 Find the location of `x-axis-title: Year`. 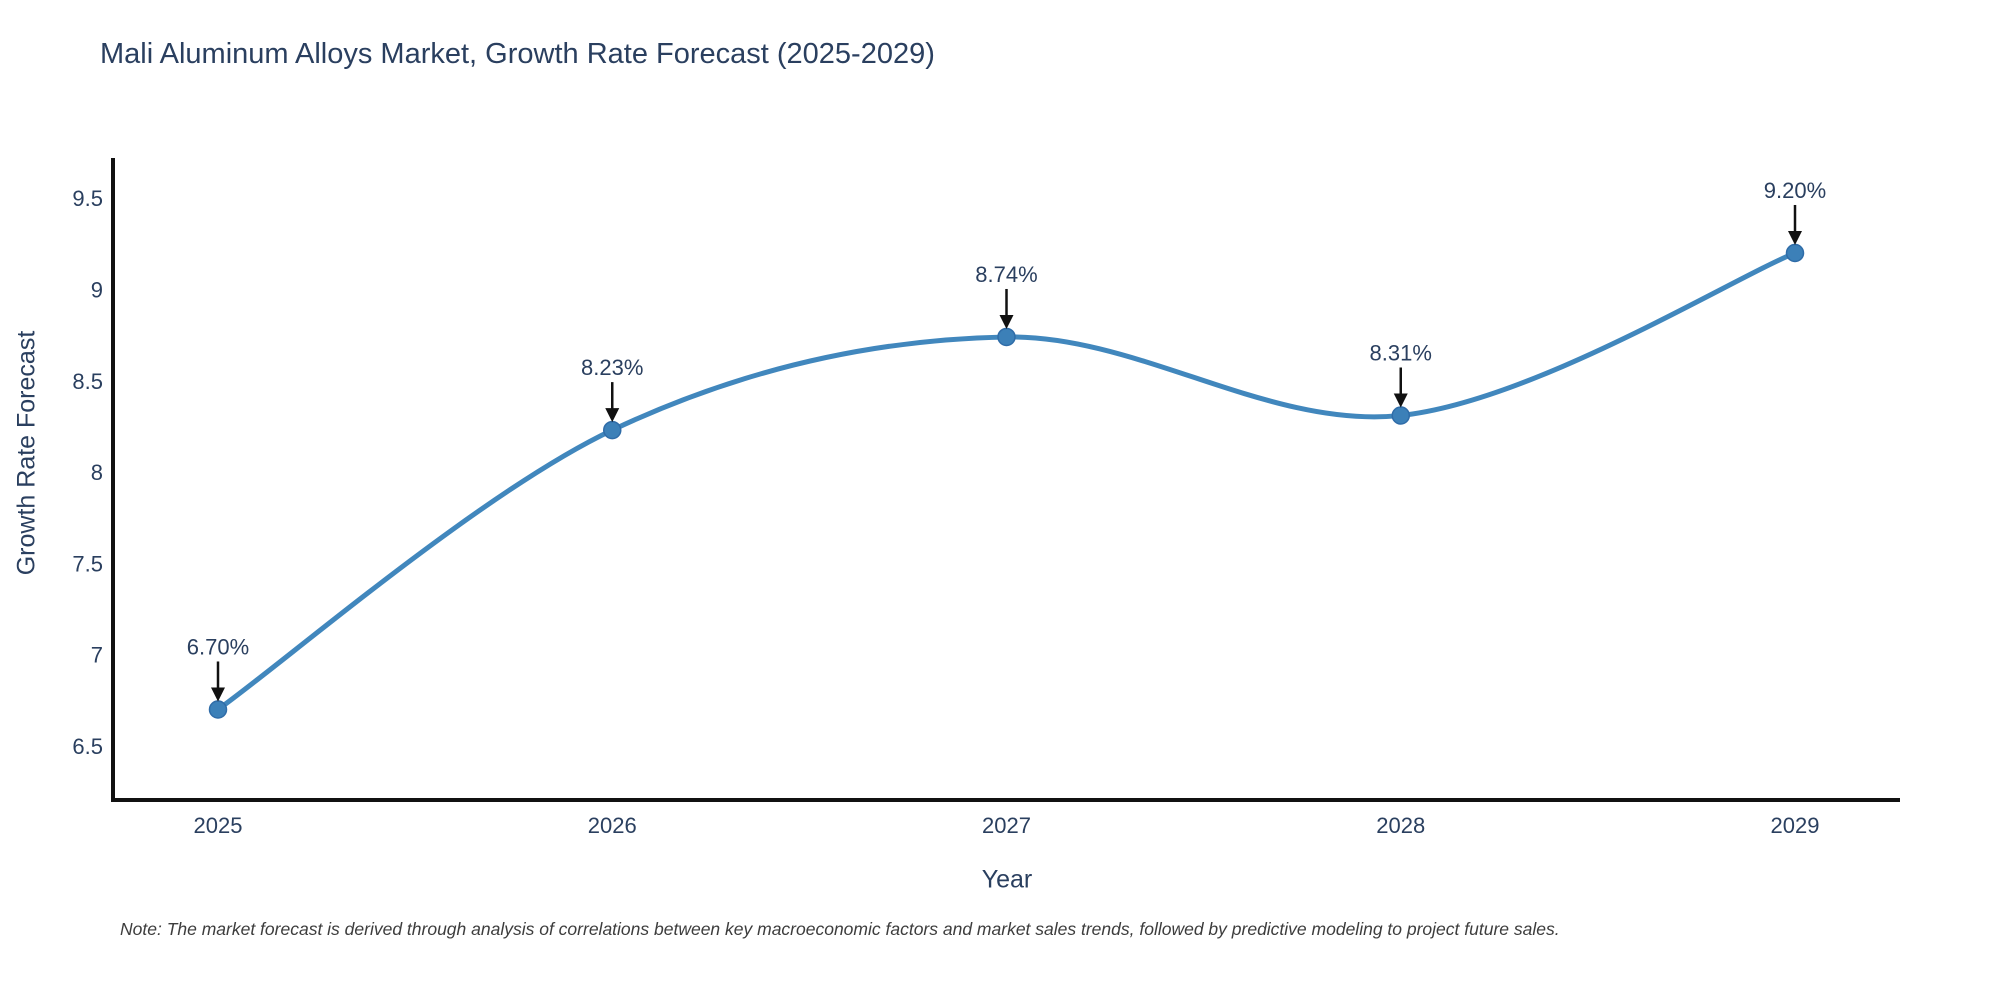

x-axis-title: Year is located at coordinates (1007, 879).